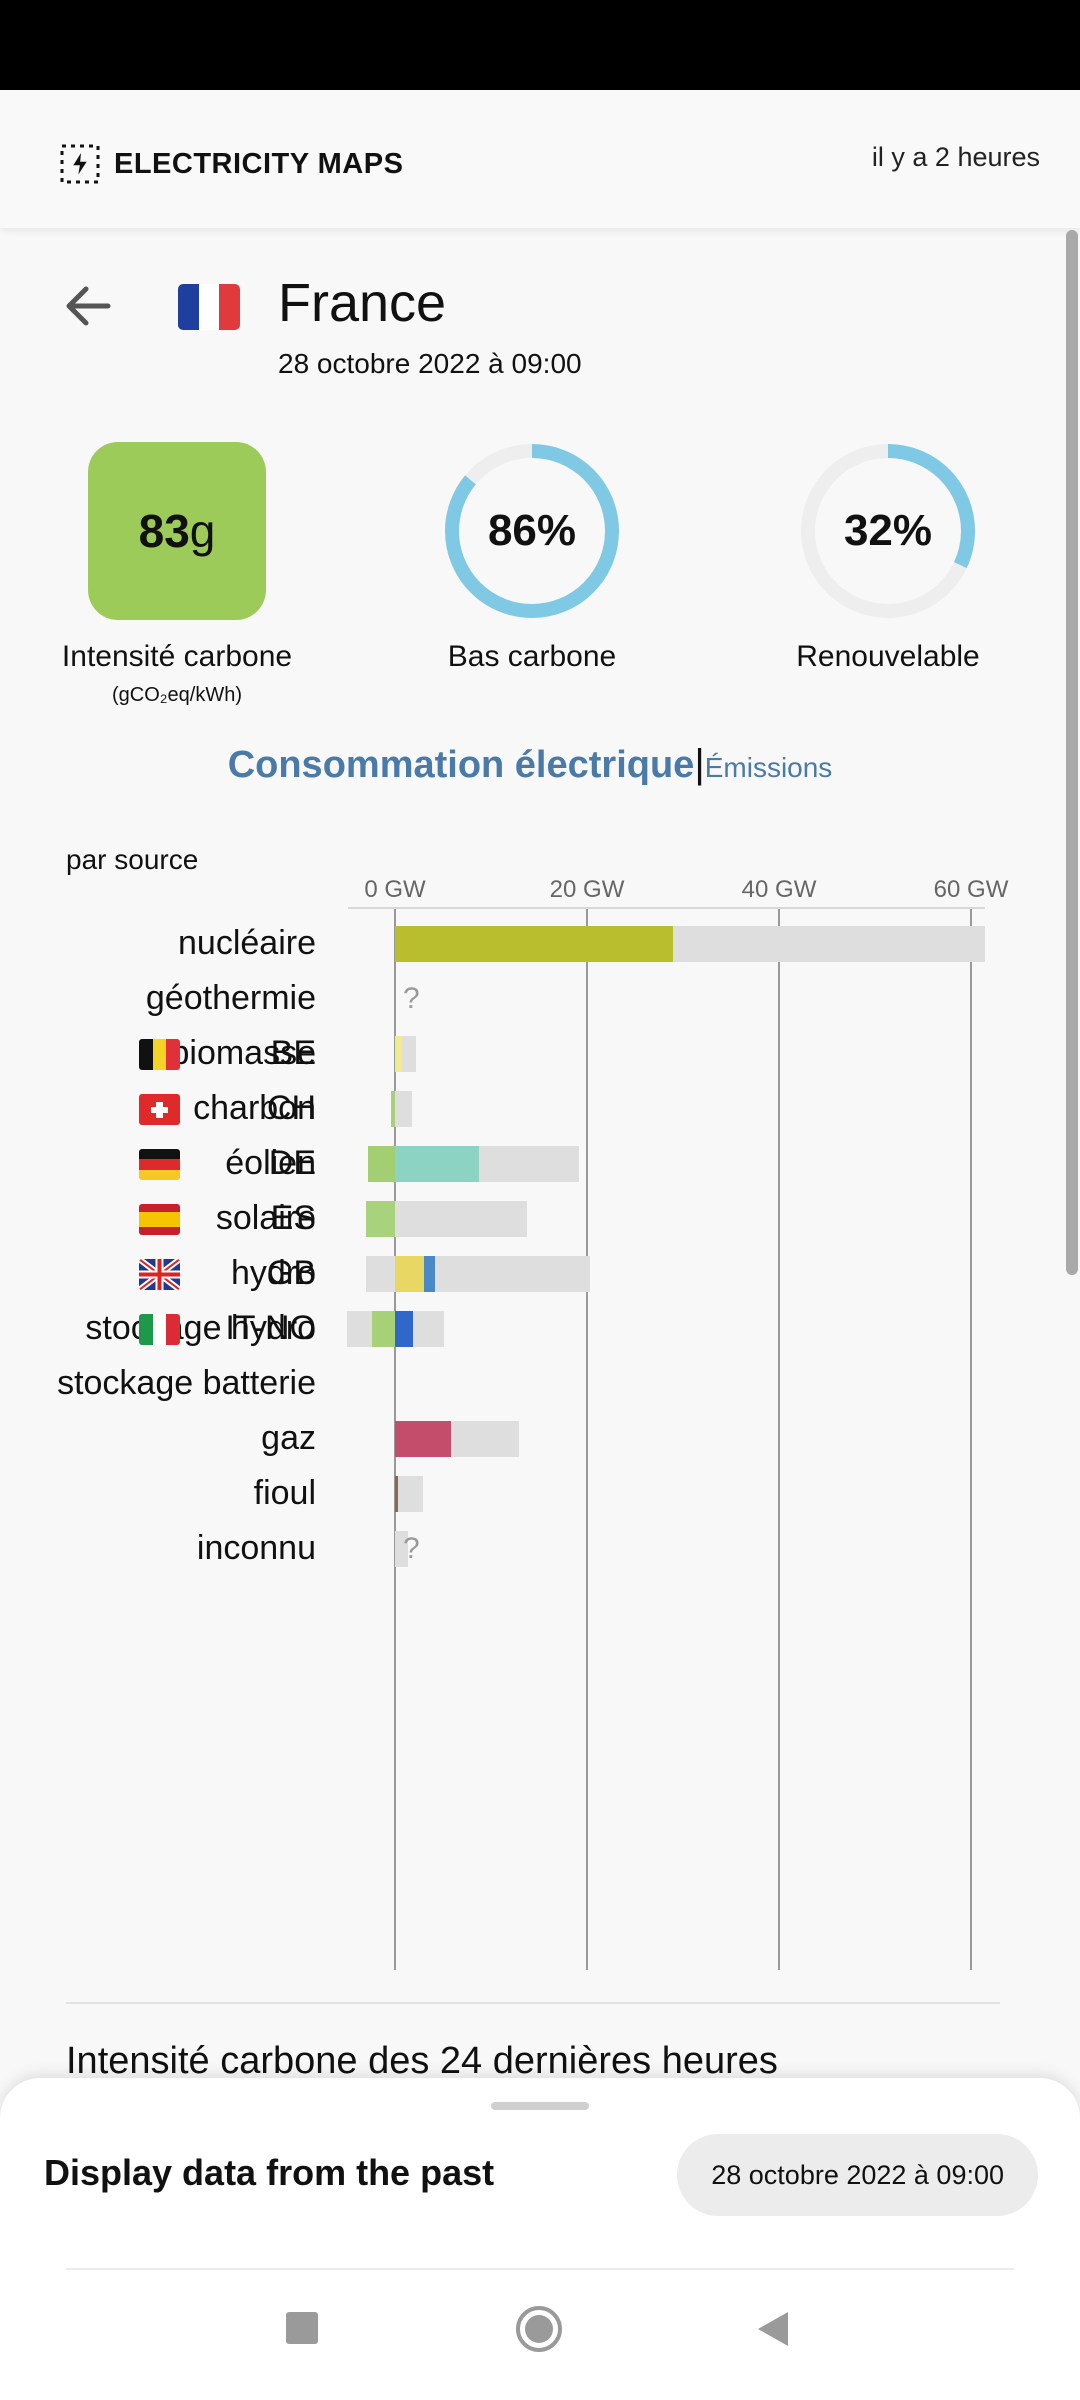  Describe the element at coordinates (259, 164) in the screenshot. I see `app-name: ELECTRICITY MAPS` at that location.